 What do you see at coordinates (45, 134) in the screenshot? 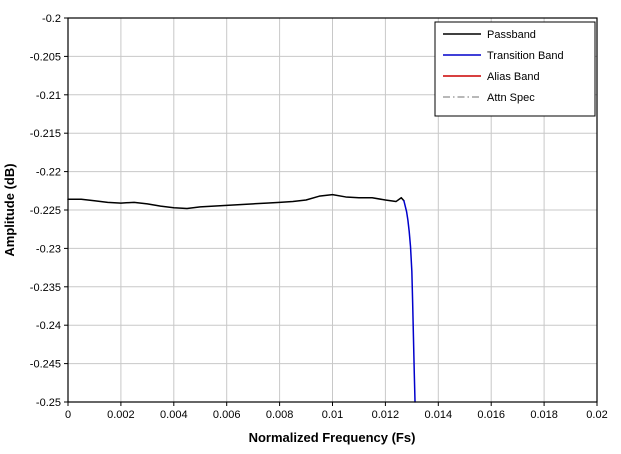
I see `y-tick-label: -0.215` at bounding box center [45, 134].